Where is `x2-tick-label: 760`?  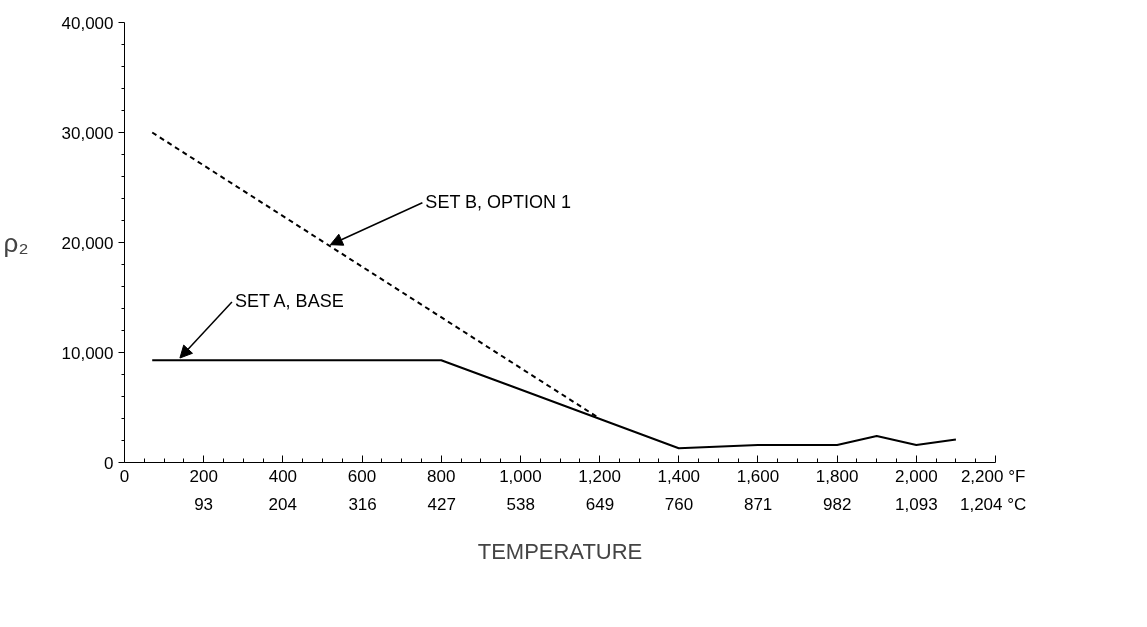
x2-tick-label: 760 is located at coordinates (679, 504).